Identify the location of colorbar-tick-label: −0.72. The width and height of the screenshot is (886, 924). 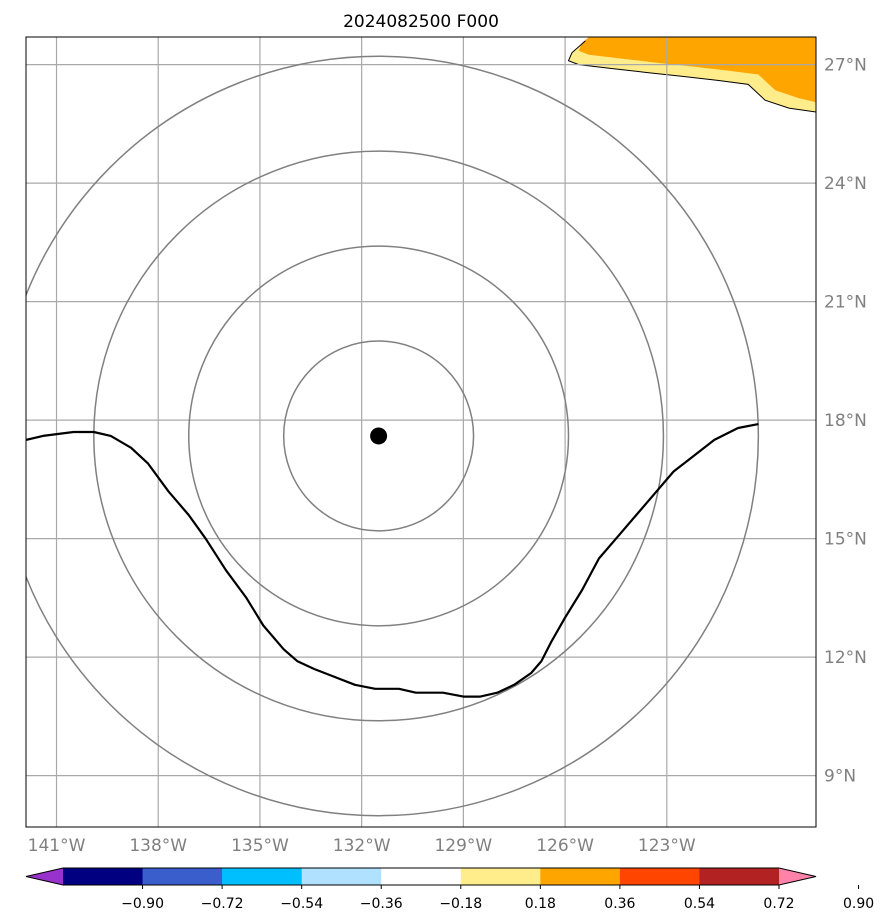
(222, 904).